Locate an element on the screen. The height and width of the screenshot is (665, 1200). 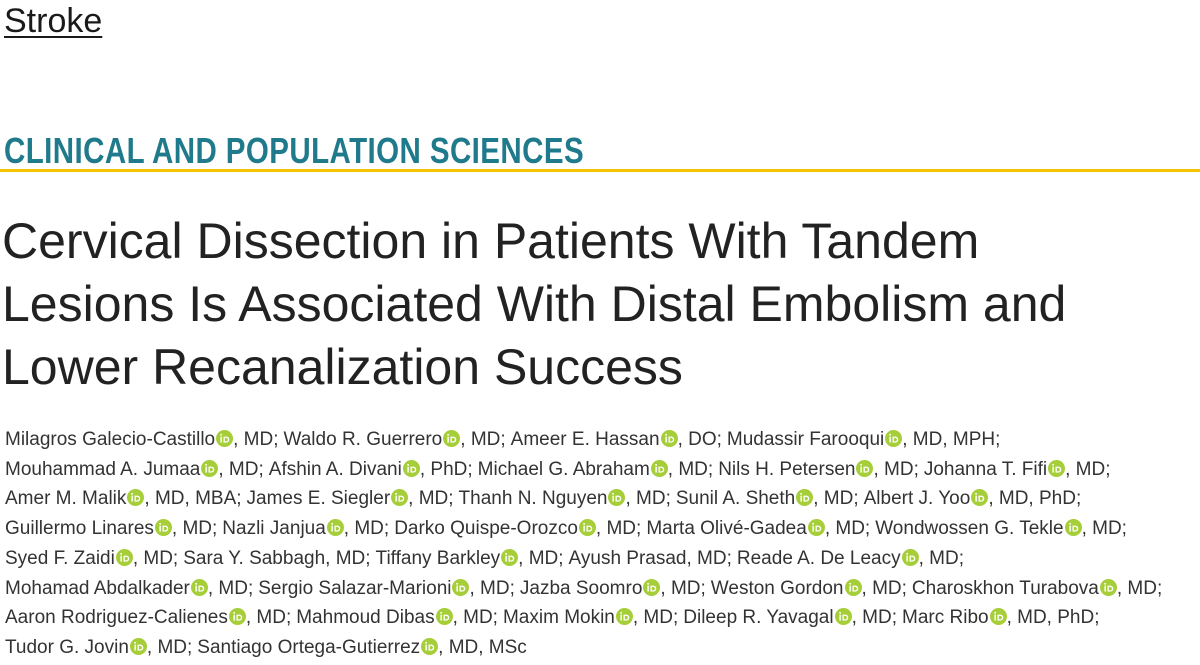
author: Thanh N. Nguyen , MD; is located at coordinates (565, 498).